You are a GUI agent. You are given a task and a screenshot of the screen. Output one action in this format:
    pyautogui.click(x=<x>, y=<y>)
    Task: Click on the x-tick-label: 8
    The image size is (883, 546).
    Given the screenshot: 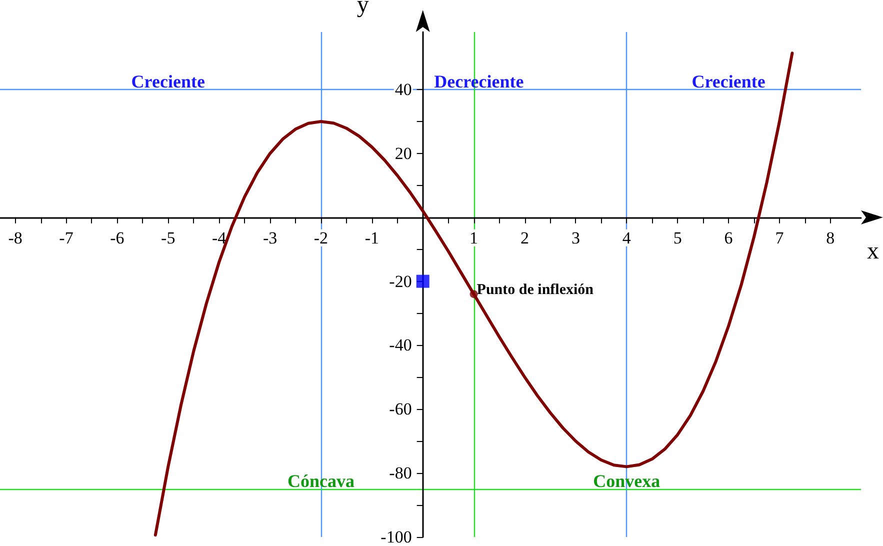 What is the action you would take?
    pyautogui.click(x=830, y=238)
    